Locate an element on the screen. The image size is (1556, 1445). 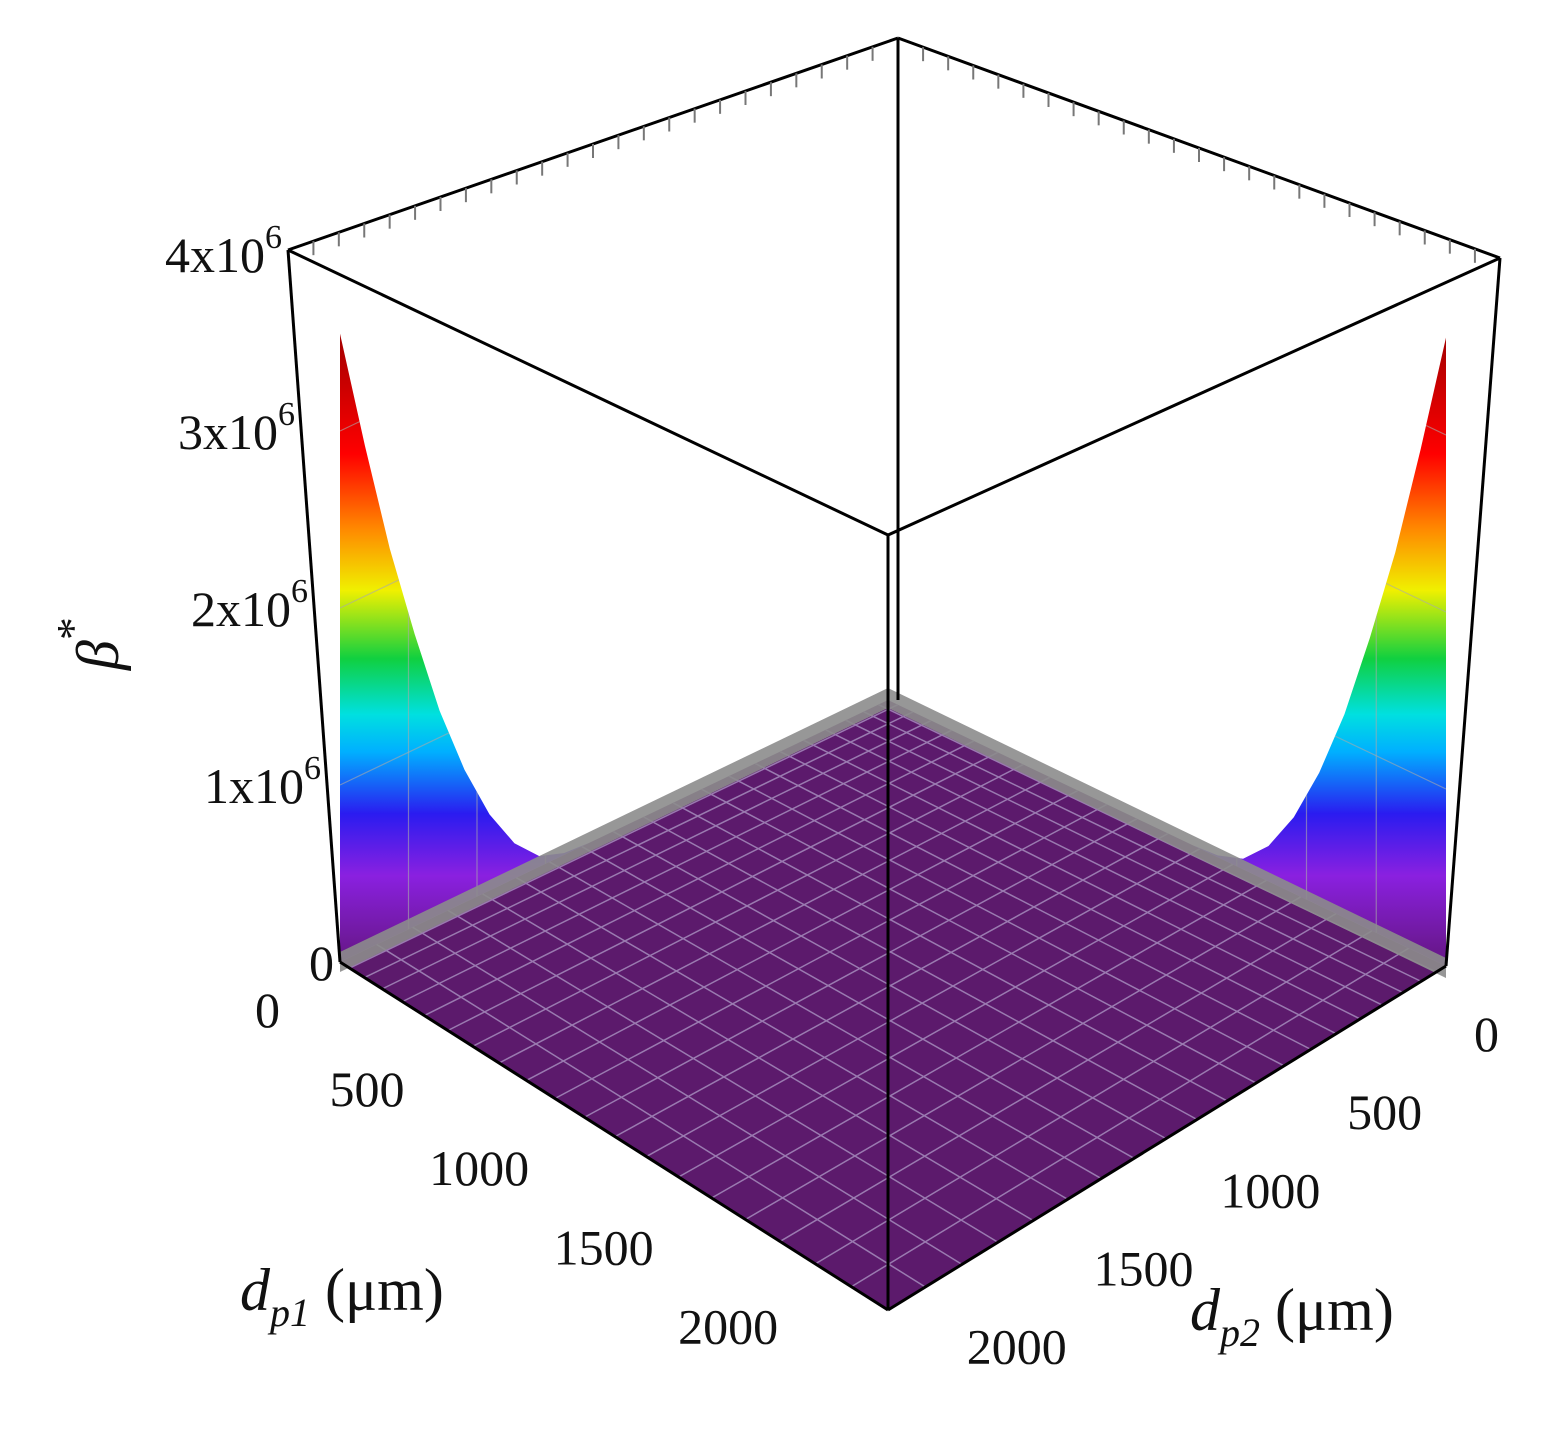
right-trough-band is located at coordinates (1167, 833).